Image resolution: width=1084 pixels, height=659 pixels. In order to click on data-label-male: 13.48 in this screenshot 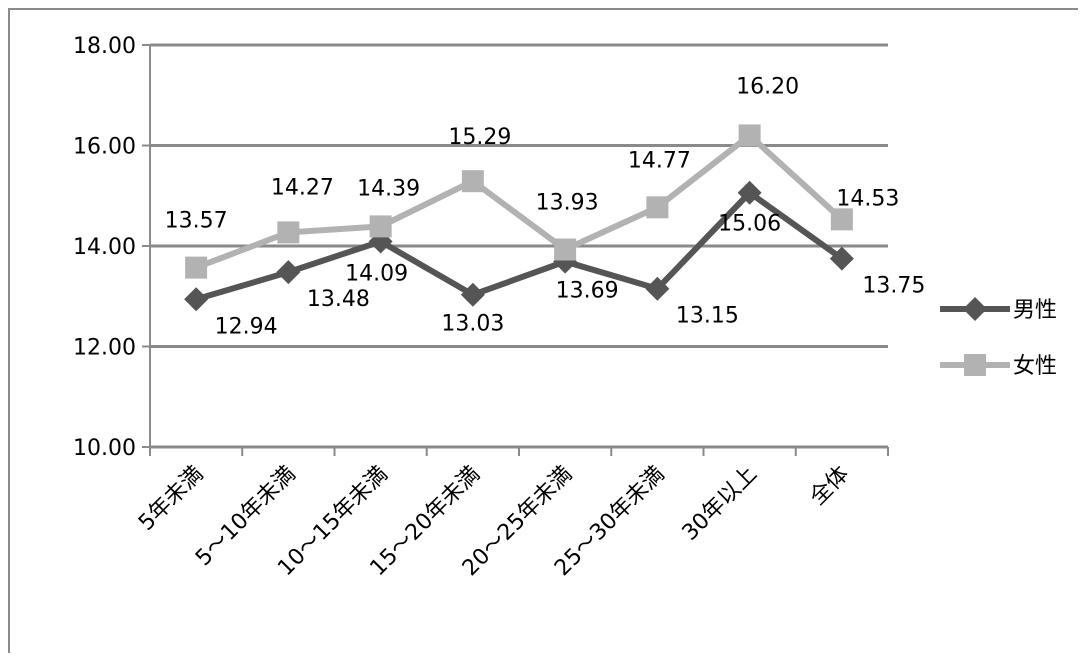, I will do `click(338, 299)`.